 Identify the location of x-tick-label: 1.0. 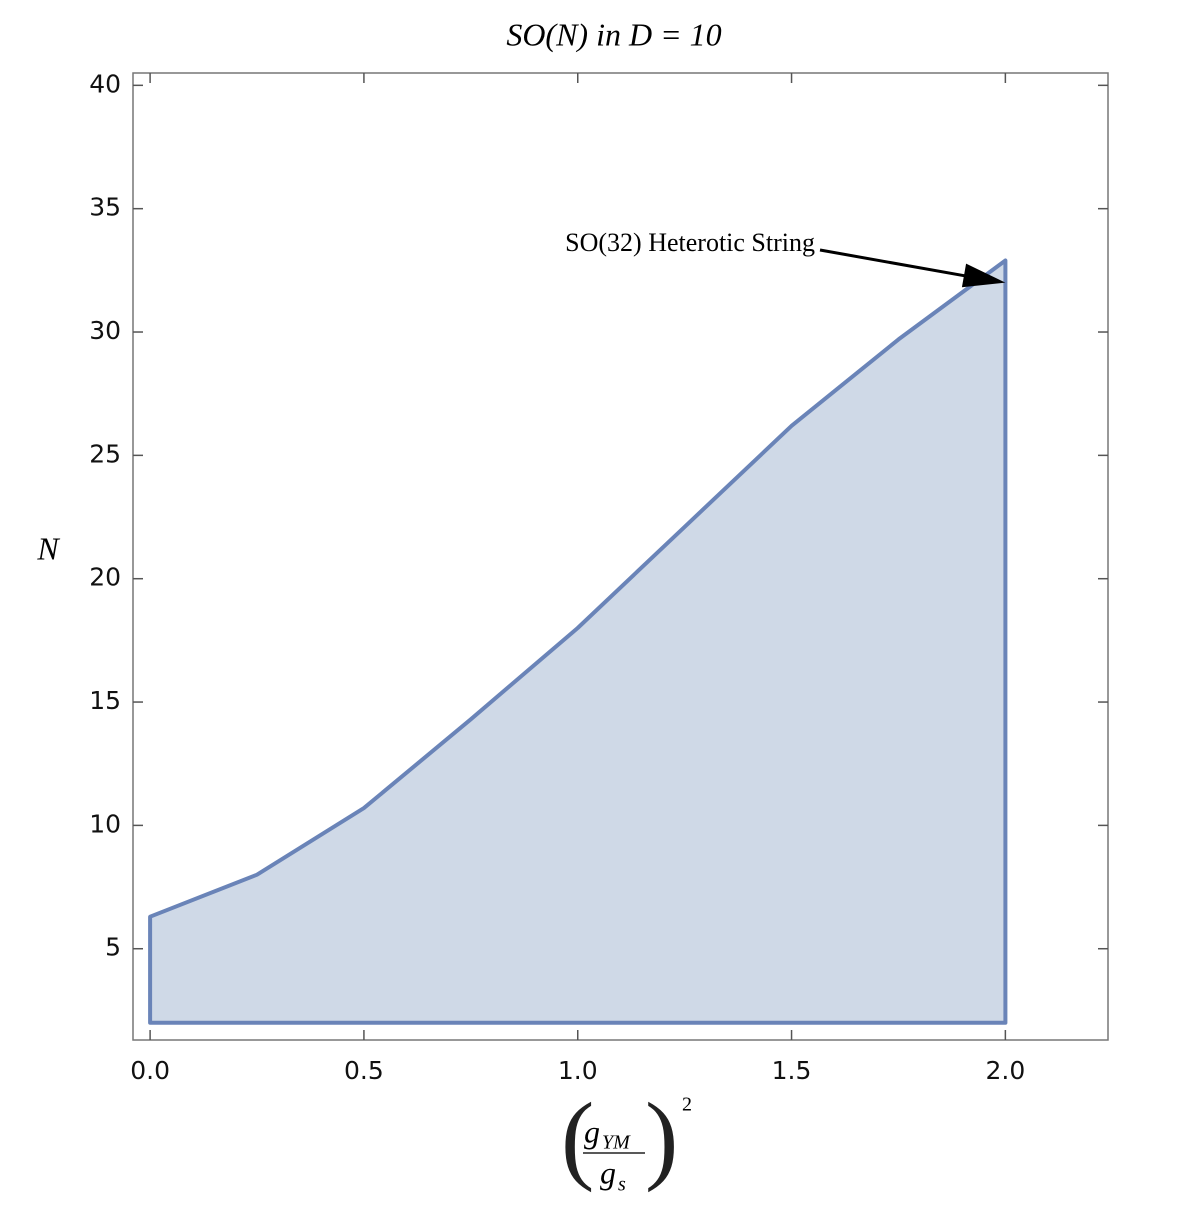
(578, 1070).